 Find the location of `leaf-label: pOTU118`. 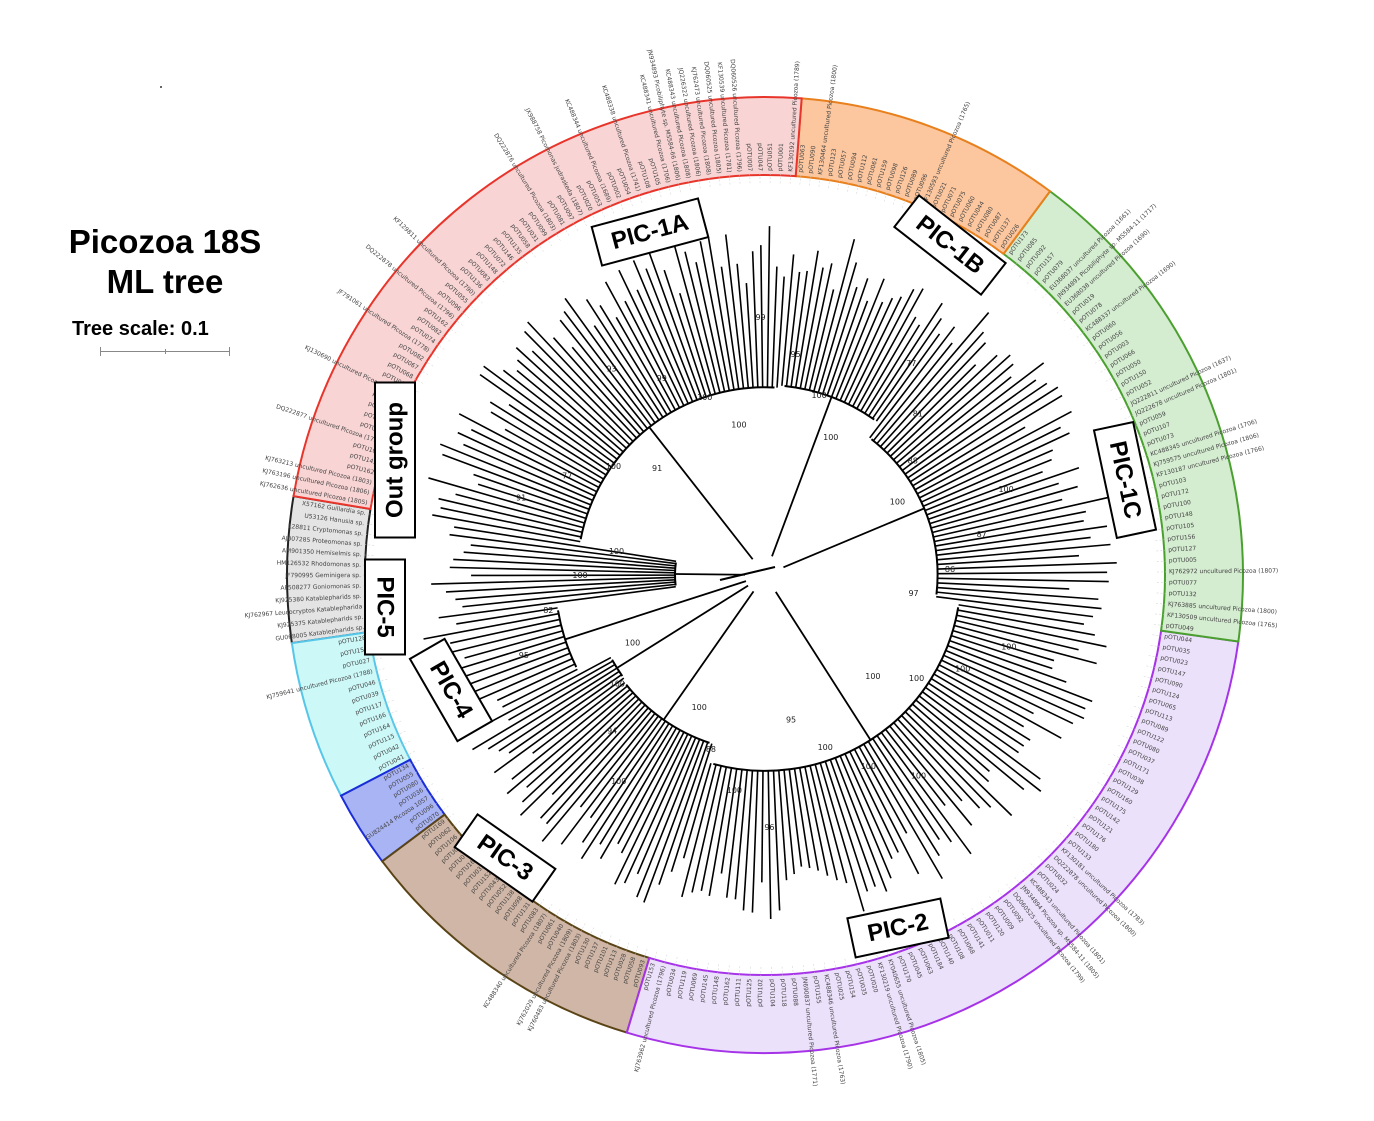

leaf-label: pOTU118 is located at coordinates (783, 992).